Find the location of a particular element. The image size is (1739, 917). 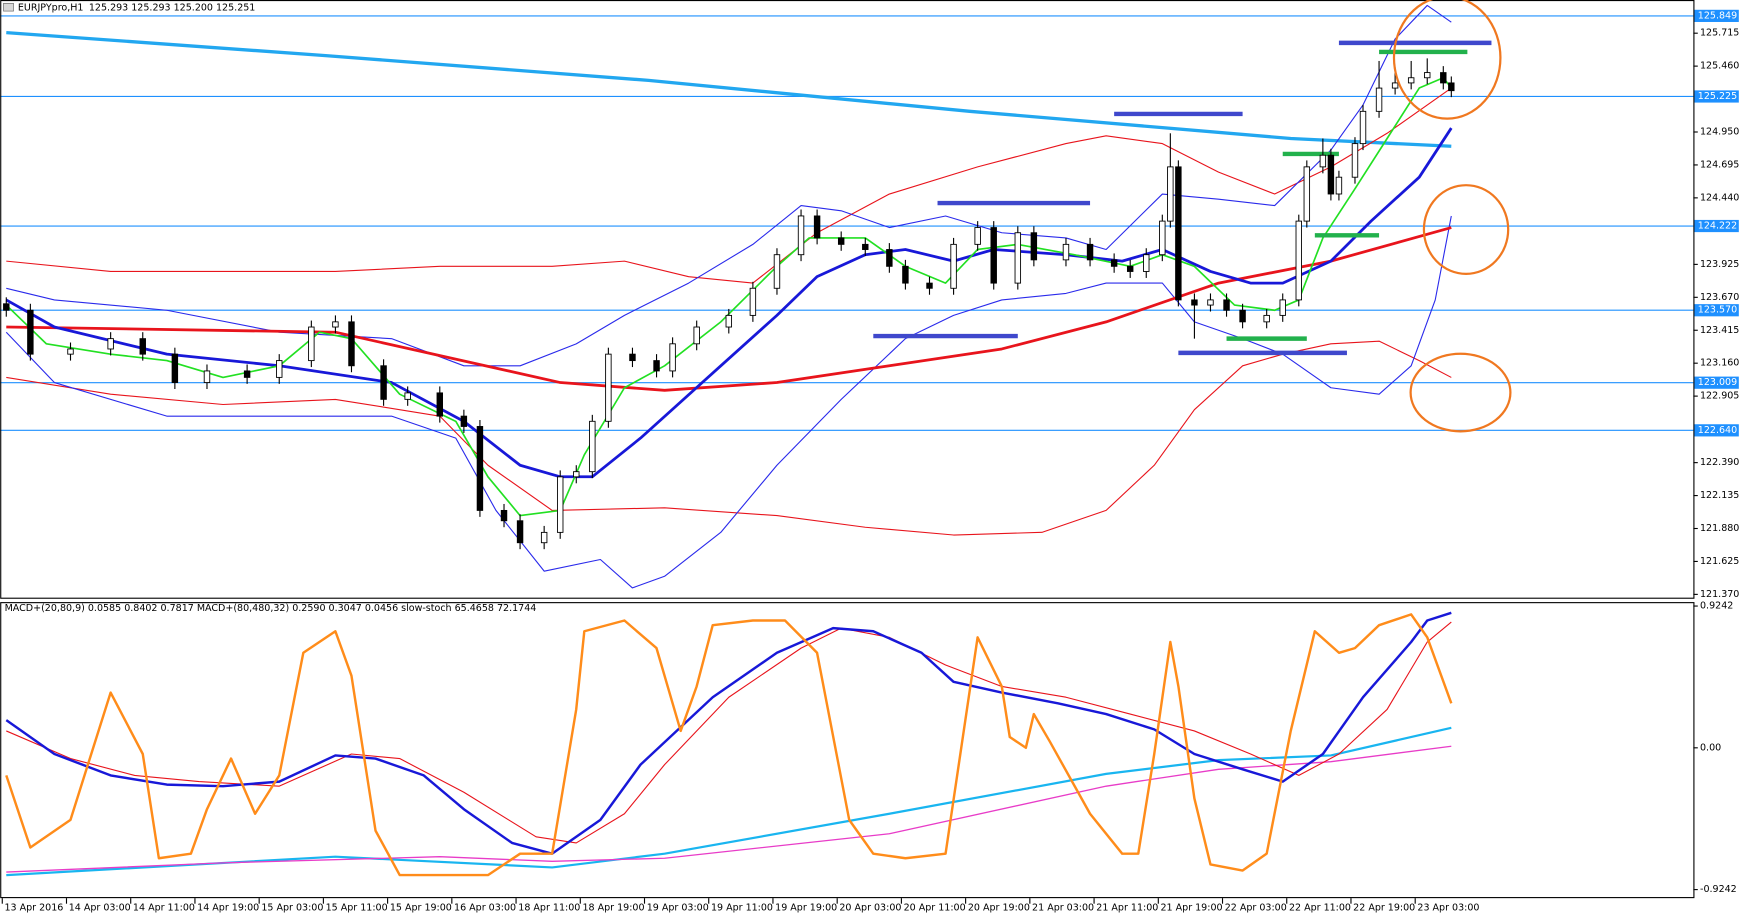

x-tick-label: 22 Apr 03:00 is located at coordinates (1256, 908).